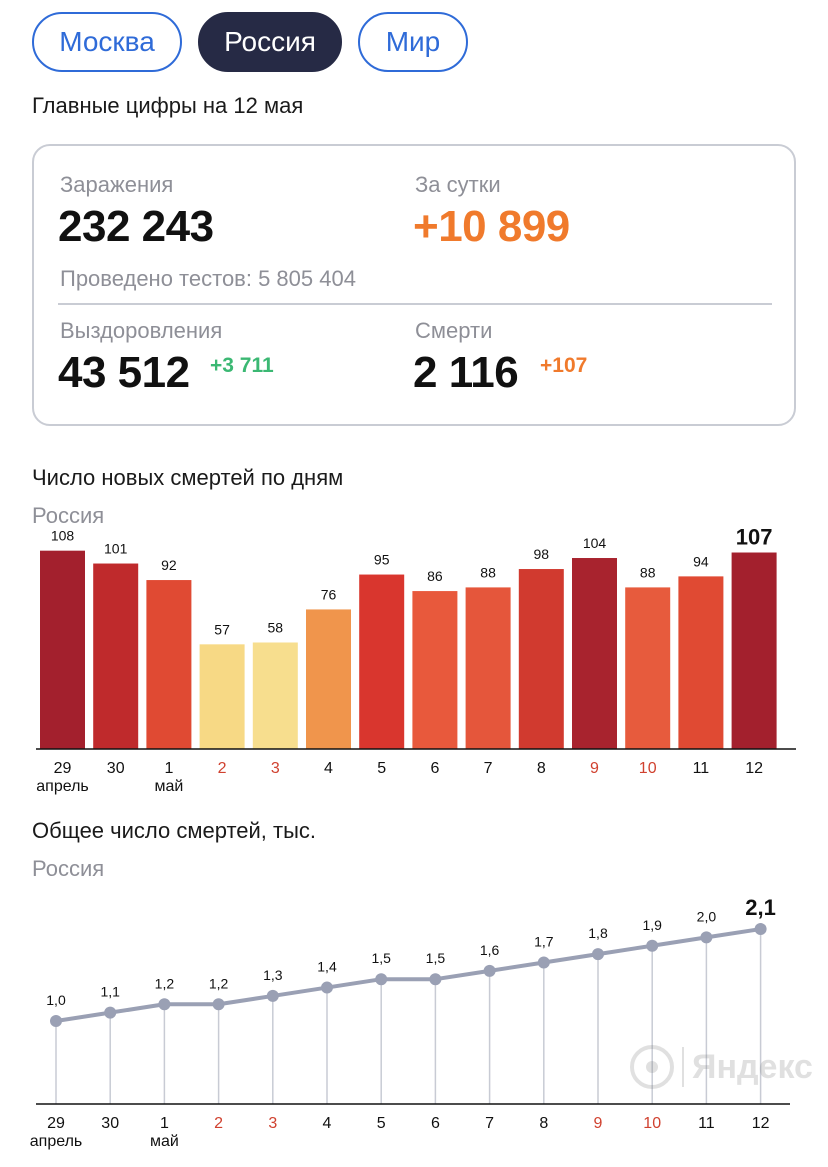  Describe the element at coordinates (652, 1067) in the screenshot. I see `yandex-logo-icon` at that location.